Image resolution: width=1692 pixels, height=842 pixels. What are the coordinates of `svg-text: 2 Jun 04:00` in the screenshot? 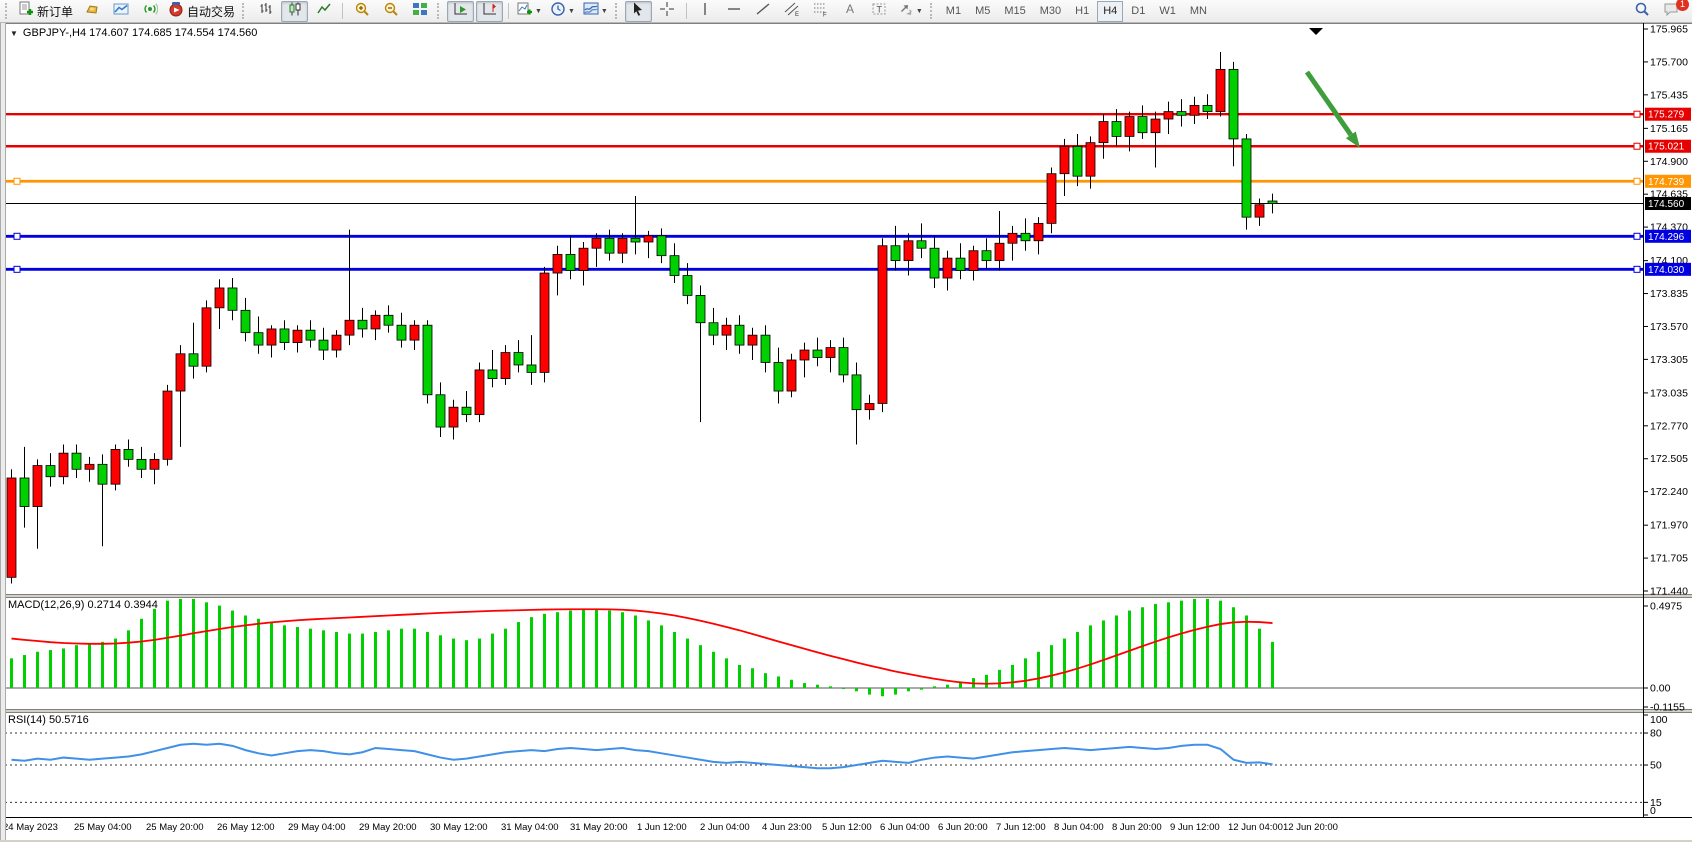 It's located at (725, 827).